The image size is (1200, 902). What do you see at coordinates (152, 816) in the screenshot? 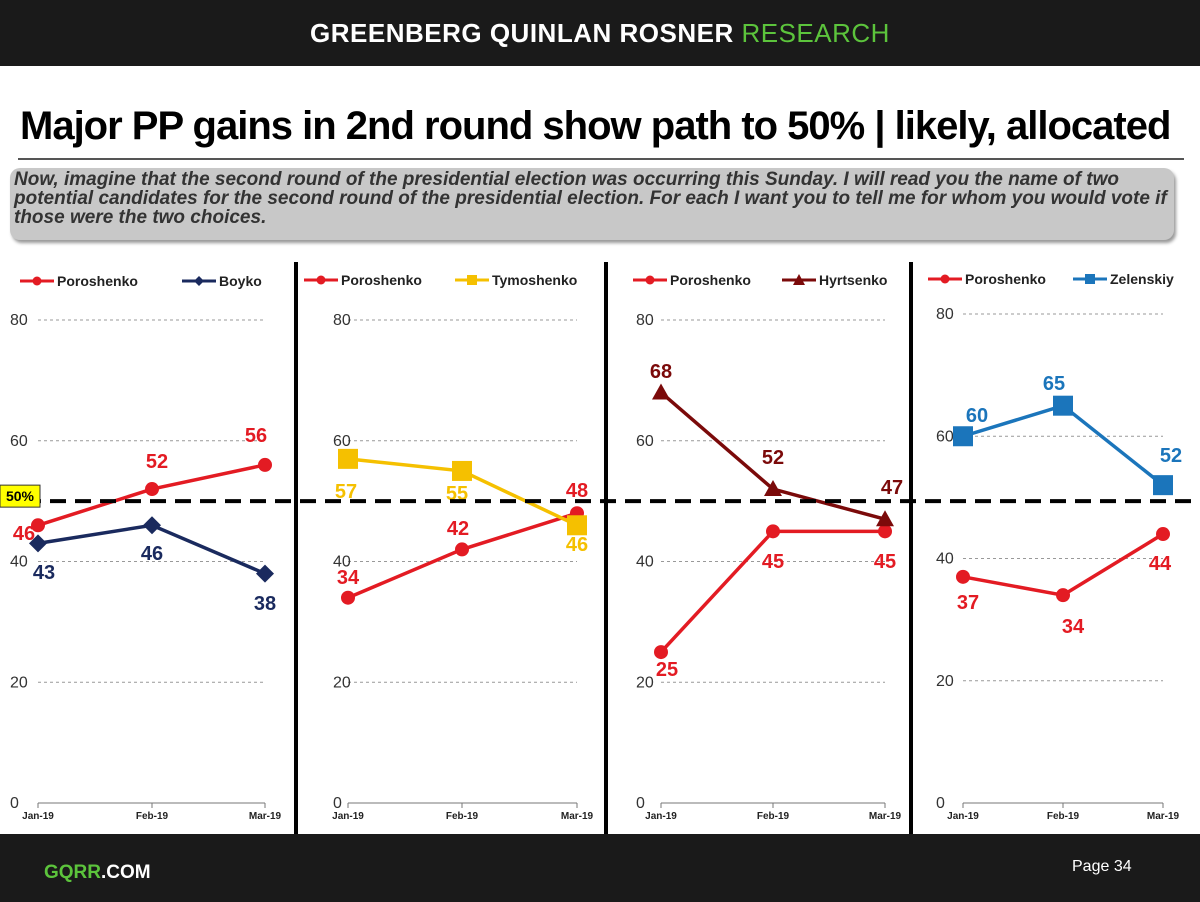
I see `panel-1-x-tick-label: Feb-19` at bounding box center [152, 816].